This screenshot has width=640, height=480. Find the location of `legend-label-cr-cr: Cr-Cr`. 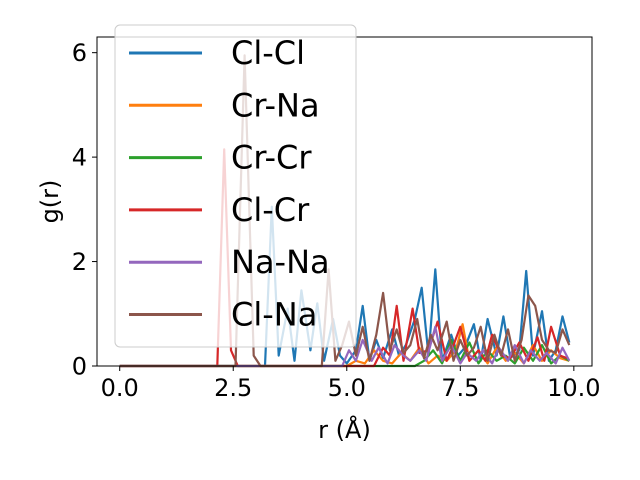

legend-label-cr-cr: Cr-Cr is located at coordinates (271, 158).